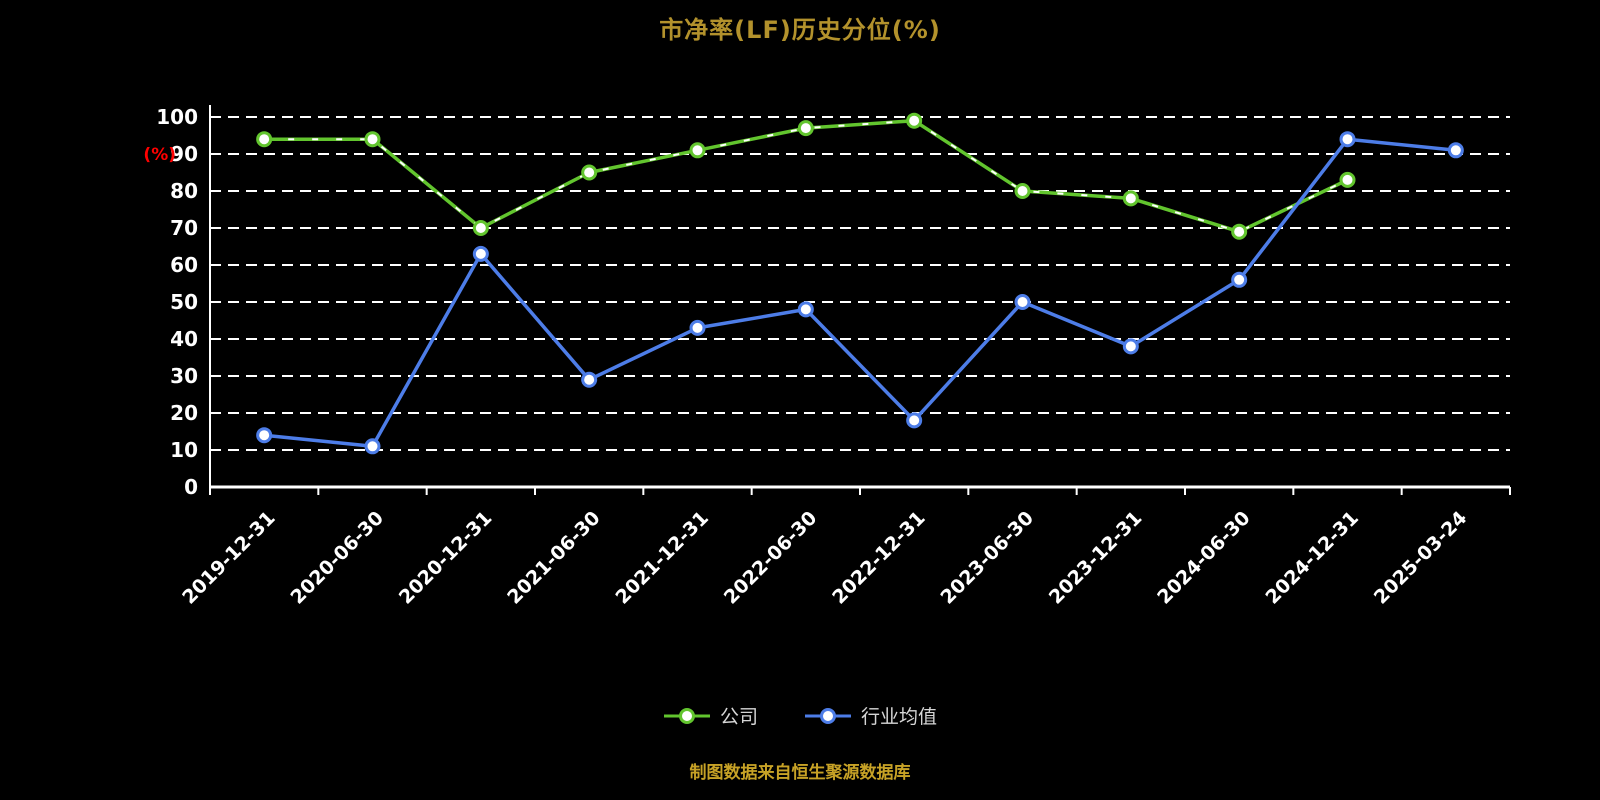  Describe the element at coordinates (899, 717) in the screenshot. I see `legend-label: 行业均值` at that location.